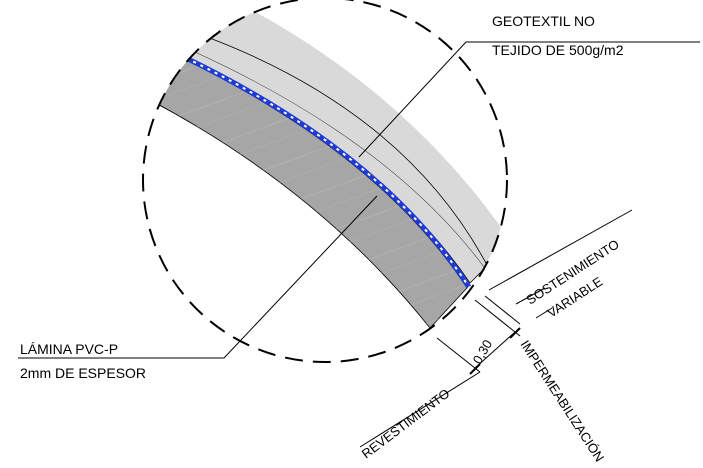 The height and width of the screenshot is (468, 703). I want to click on dimension-value: 0,30, so click(483, 351).